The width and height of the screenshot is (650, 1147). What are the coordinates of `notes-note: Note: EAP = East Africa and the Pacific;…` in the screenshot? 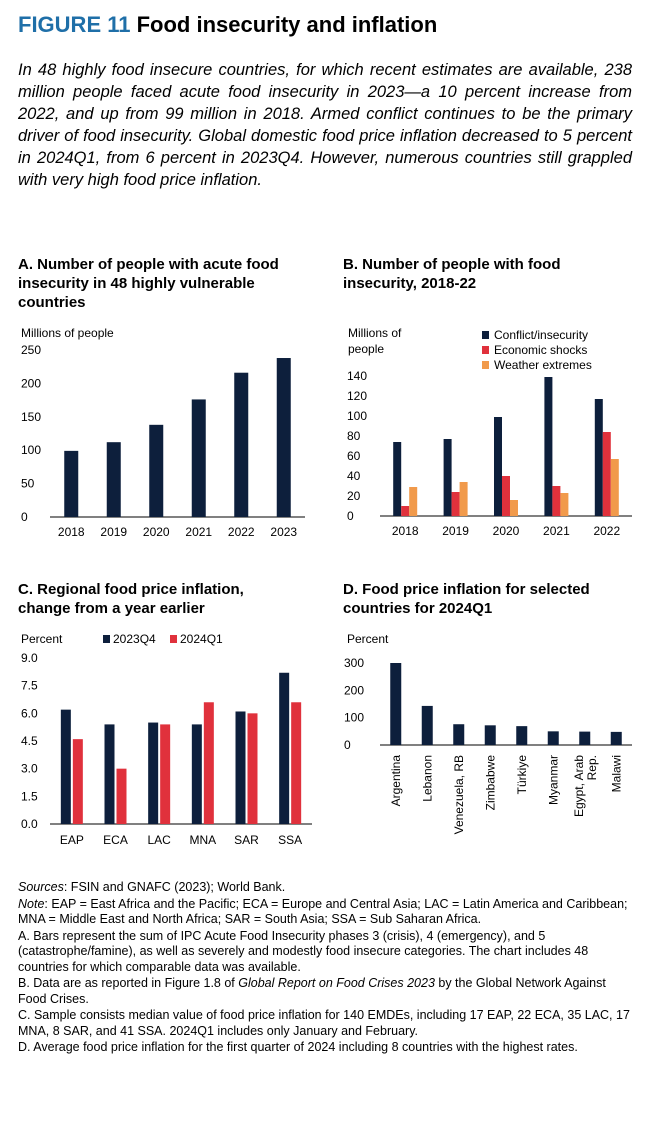 It's located at (324, 912).